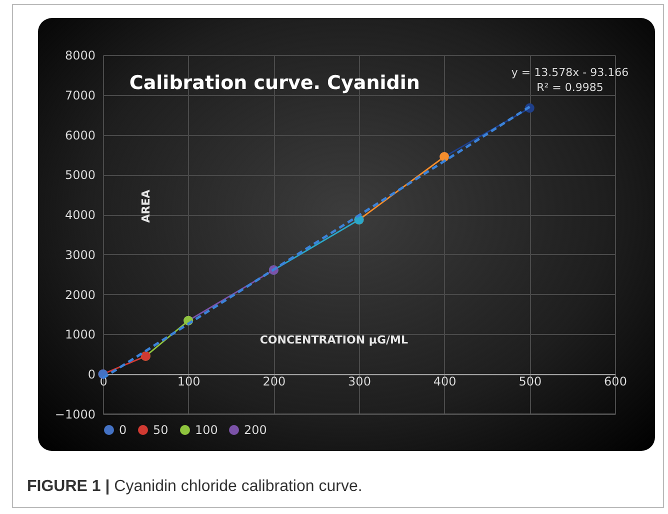 Image resolution: width=668 pixels, height=514 pixels. I want to click on x-tick-label: 300, so click(359, 381).